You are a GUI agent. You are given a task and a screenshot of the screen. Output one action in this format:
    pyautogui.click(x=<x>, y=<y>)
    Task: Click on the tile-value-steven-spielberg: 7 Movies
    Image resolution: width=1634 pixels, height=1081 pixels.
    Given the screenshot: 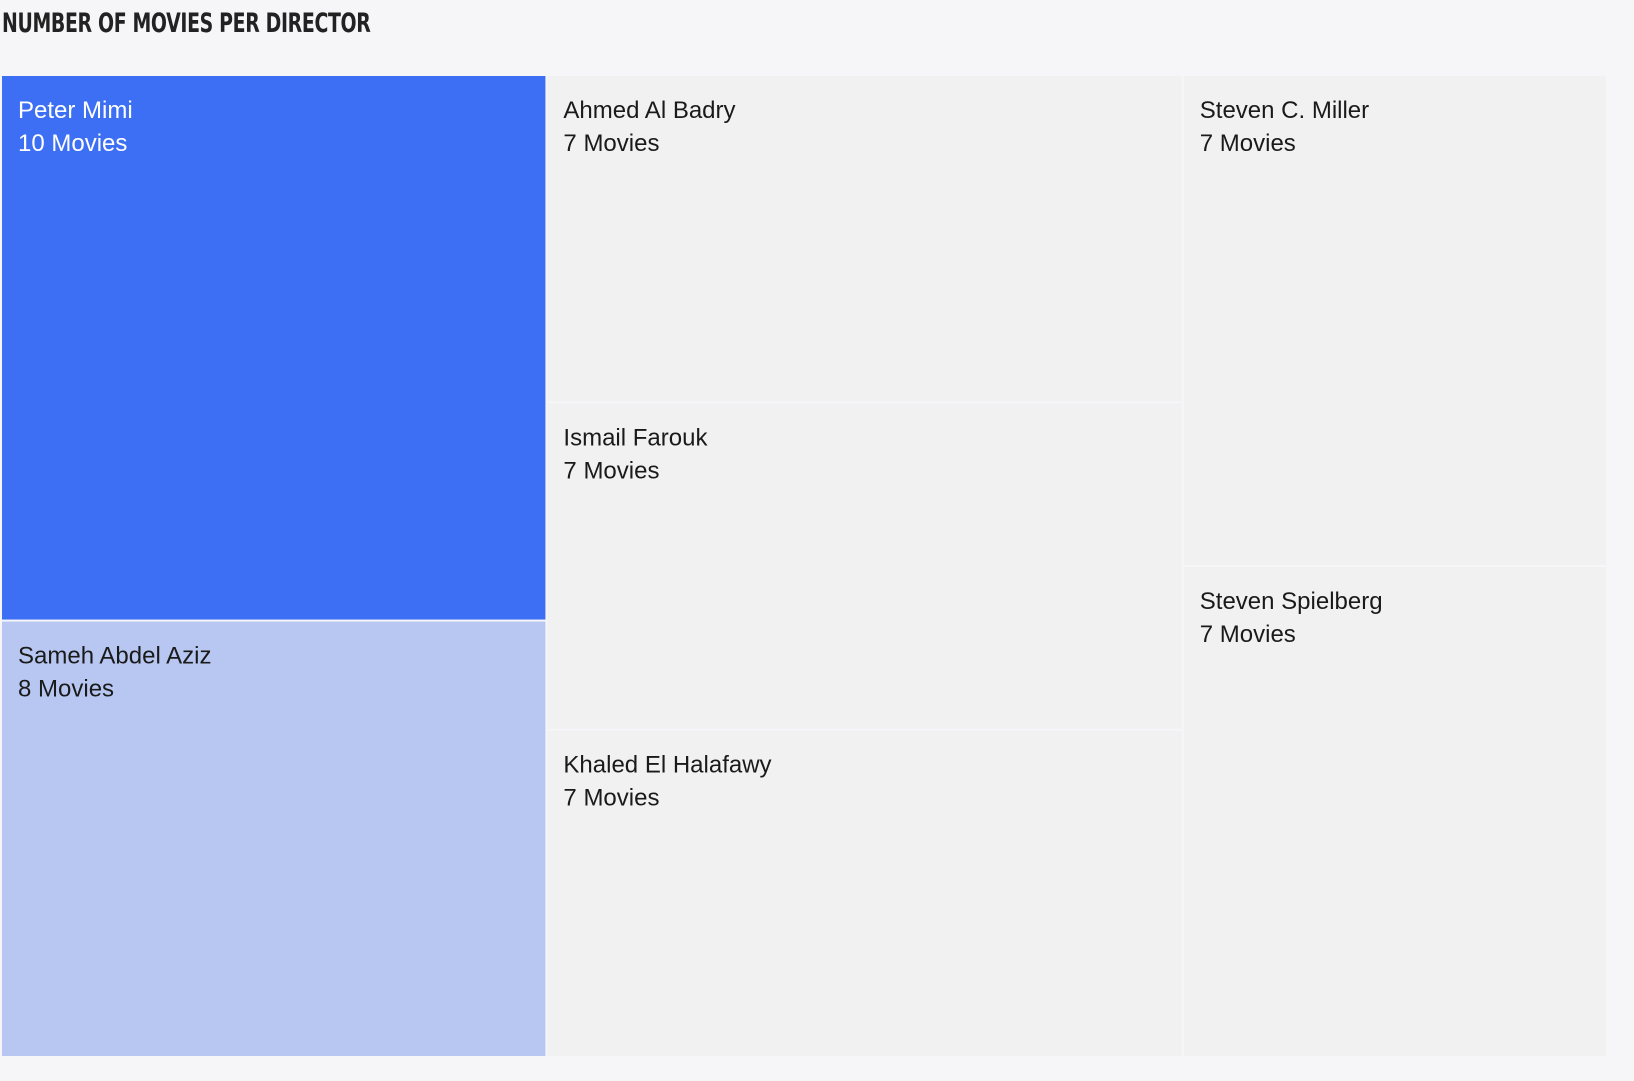 What is the action you would take?
    pyautogui.click(x=1248, y=634)
    